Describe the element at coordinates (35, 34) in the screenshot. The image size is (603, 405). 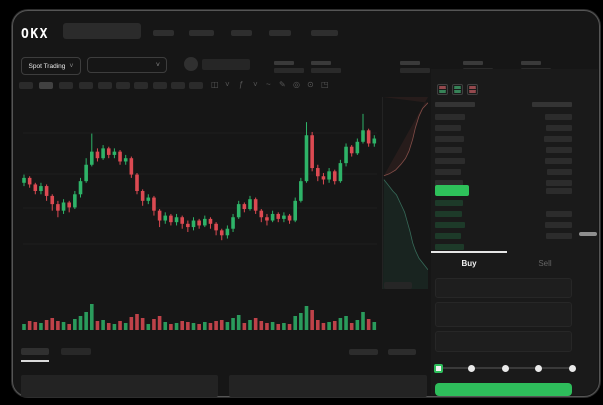
I see `okx-logo: OKX` at that location.